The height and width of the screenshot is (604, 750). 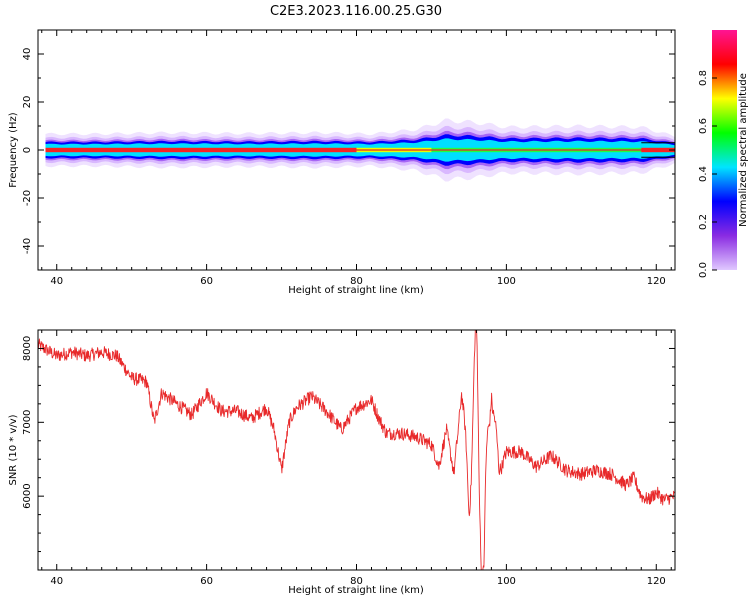 I want to click on colorbar-tick-label: 0.0, so click(x=703, y=270).